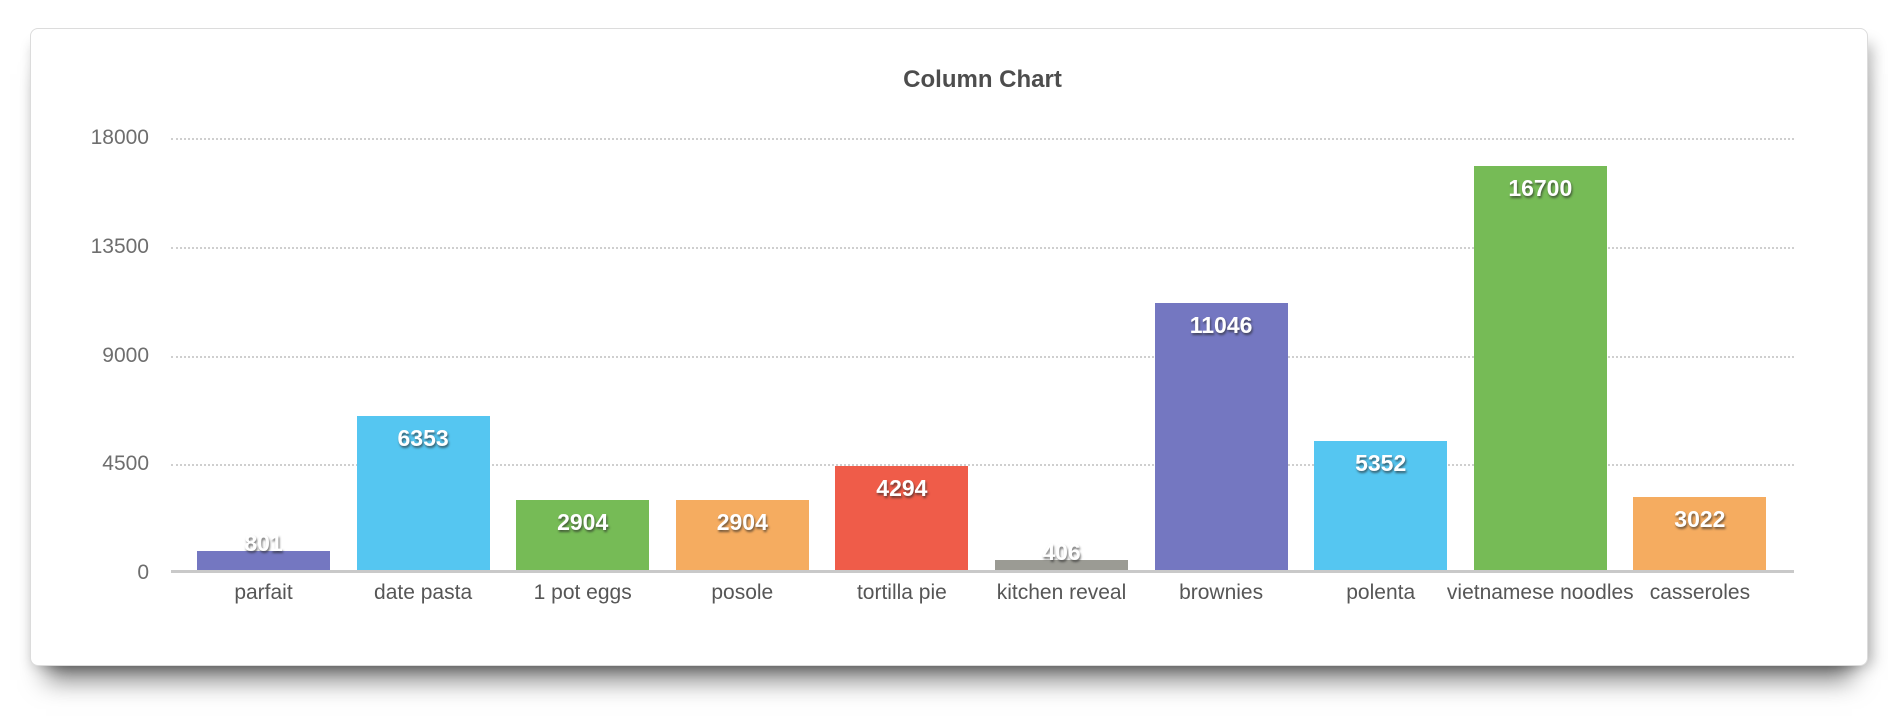 This screenshot has width=1900, height=716. Describe the element at coordinates (1381, 592) in the screenshot. I see `x-category-label: polenta` at that location.